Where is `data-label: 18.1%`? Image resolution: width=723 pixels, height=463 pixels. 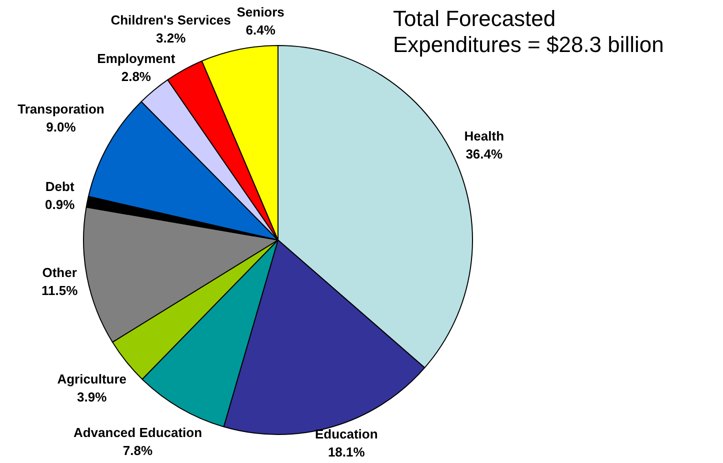 data-label: 18.1% is located at coordinates (347, 452).